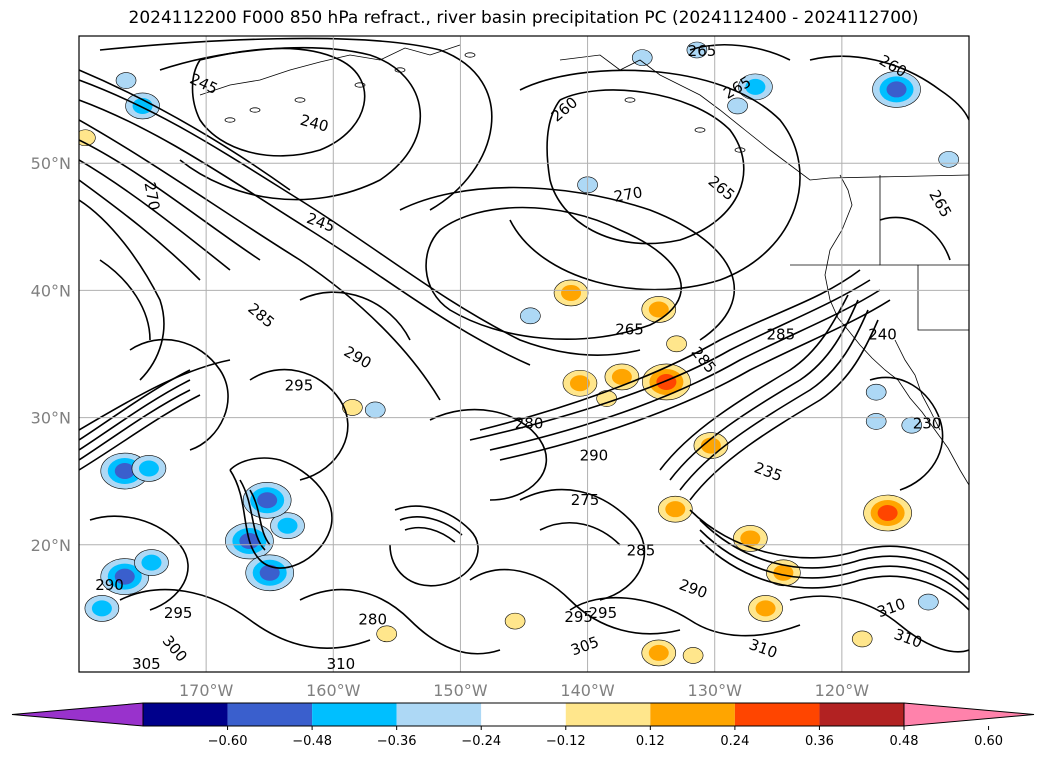  What do you see at coordinates (261, 315) in the screenshot?
I see `contour-label: 285` at bounding box center [261, 315].